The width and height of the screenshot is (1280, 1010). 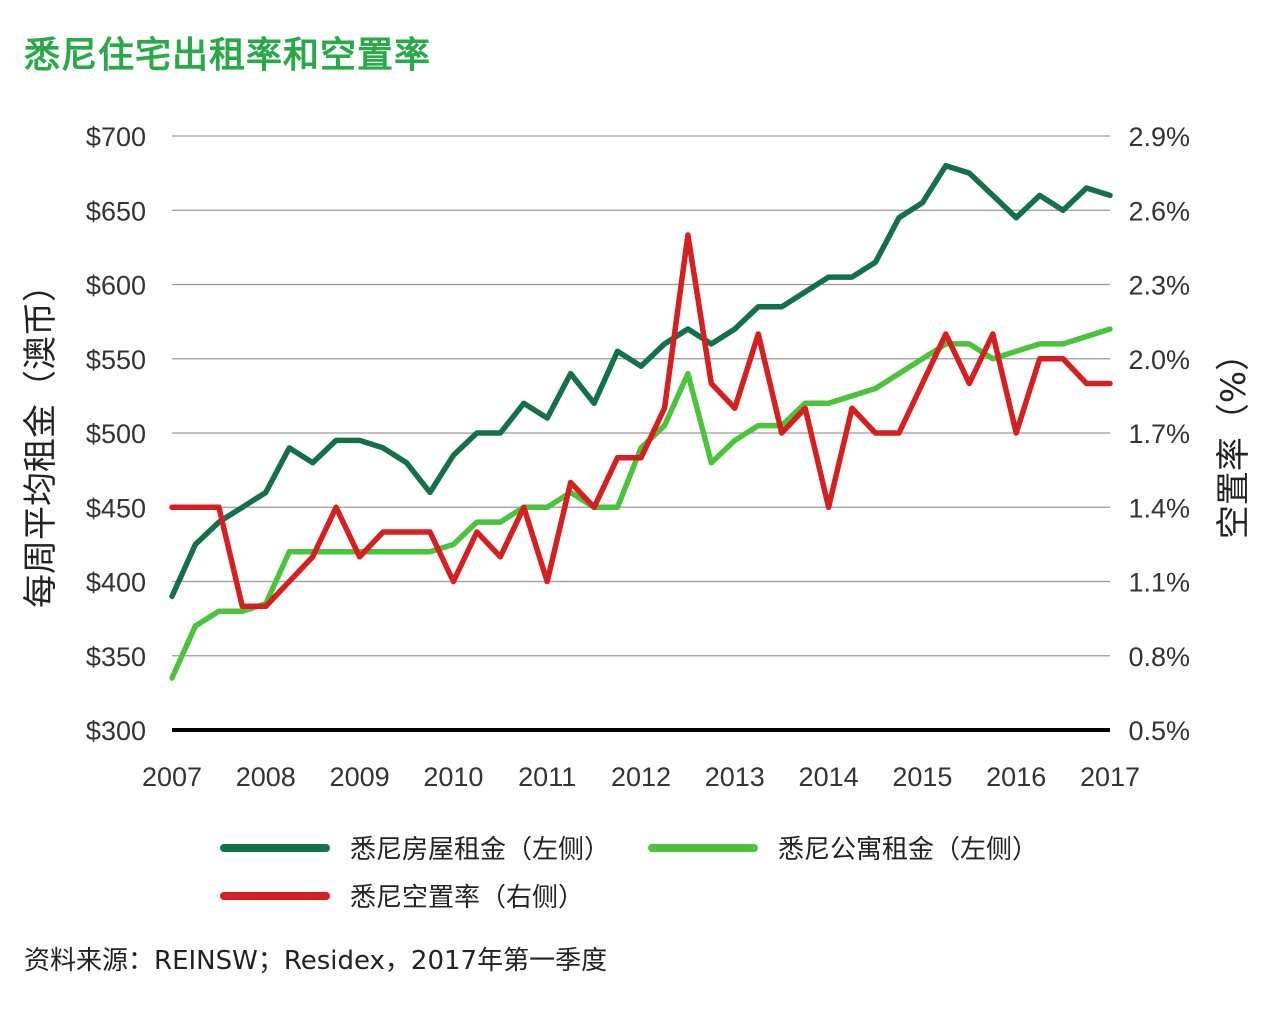 I want to click on y-tick-label: $600, so click(x=116, y=286).